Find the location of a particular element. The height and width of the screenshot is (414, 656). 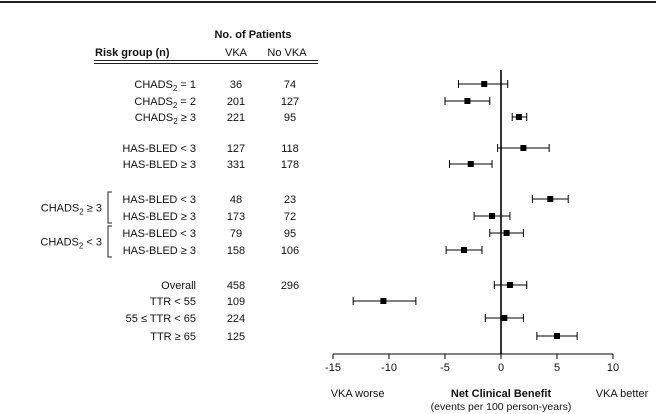

vka-count: 221 is located at coordinates (236, 118).